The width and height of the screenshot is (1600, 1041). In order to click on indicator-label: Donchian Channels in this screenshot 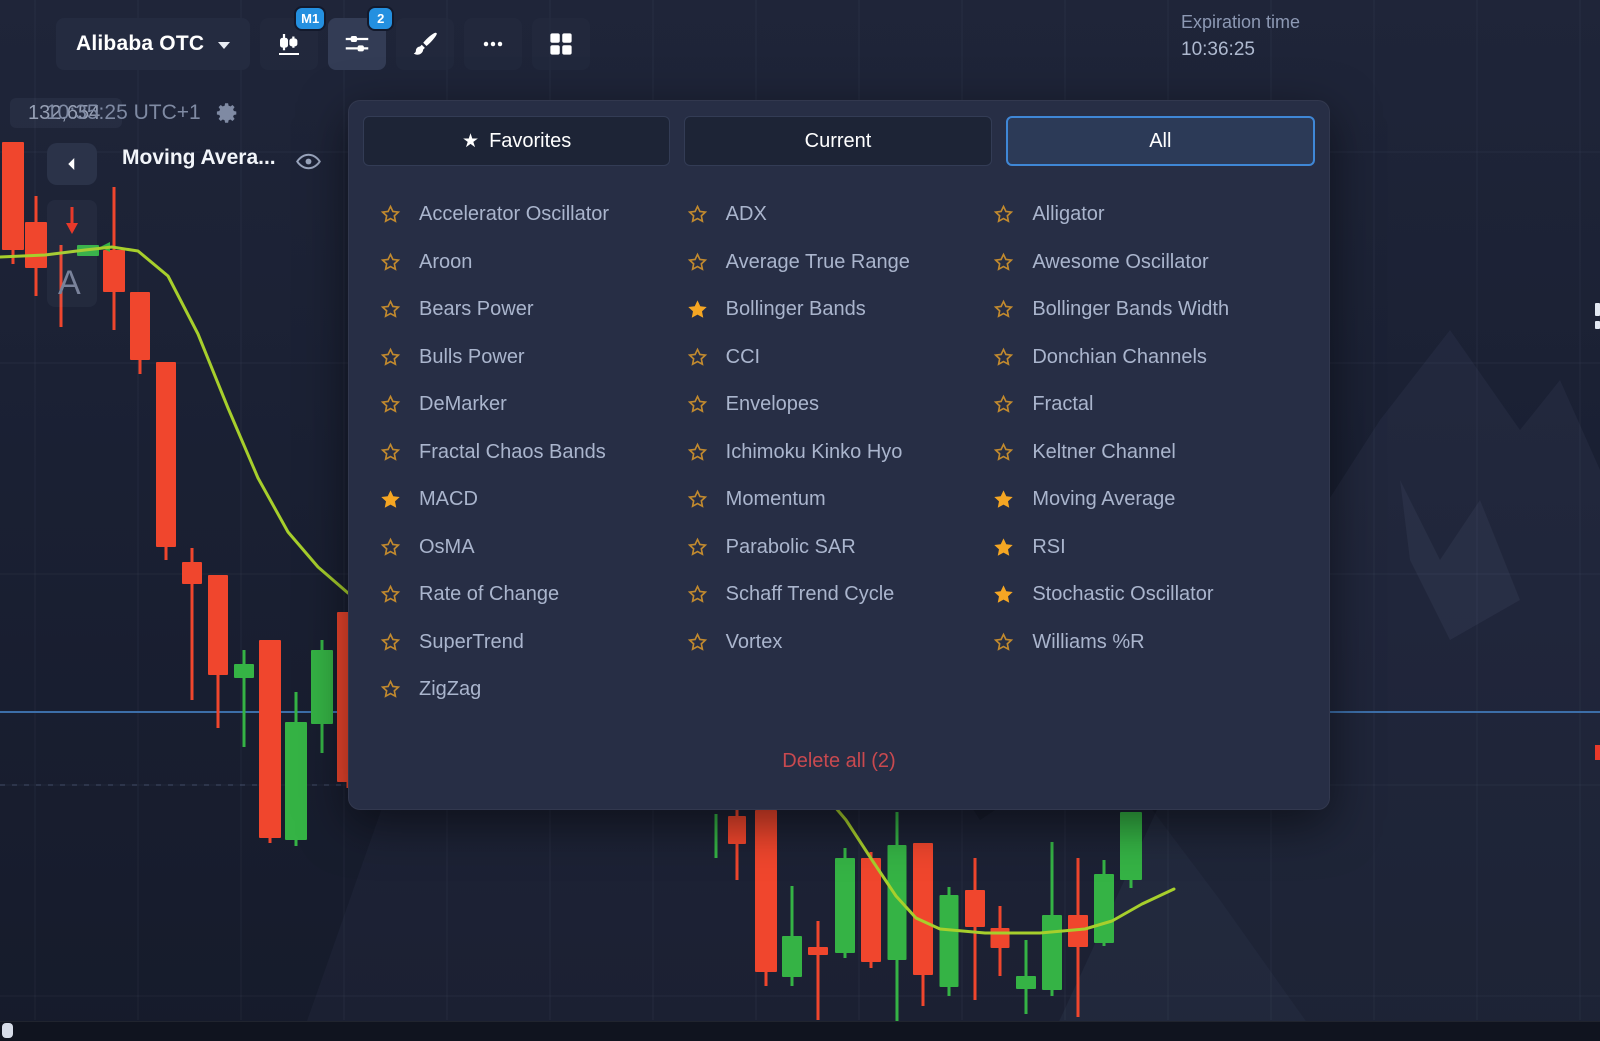, I will do `click(1119, 356)`.